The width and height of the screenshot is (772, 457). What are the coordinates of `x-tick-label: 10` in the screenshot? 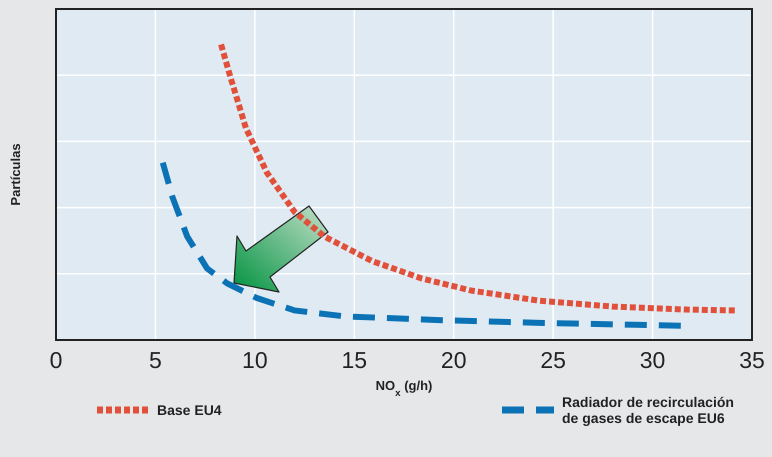 It's located at (255, 360).